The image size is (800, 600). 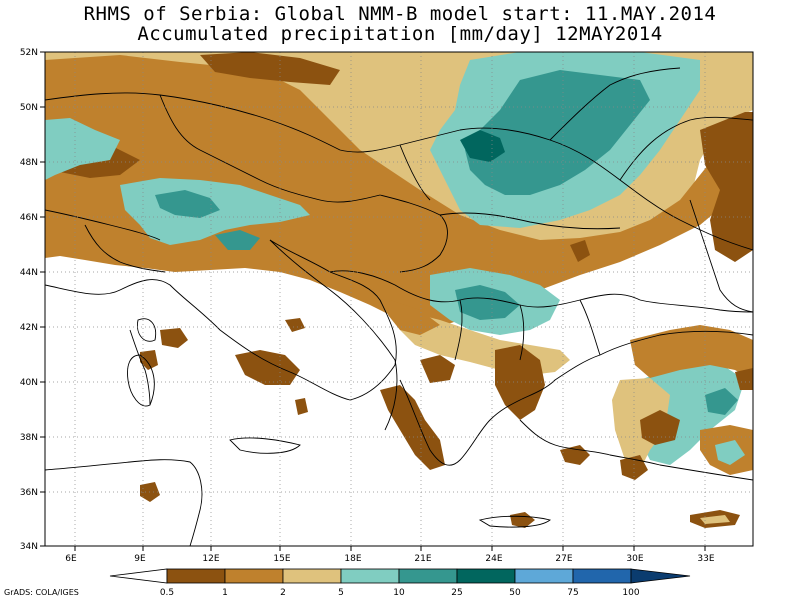 What do you see at coordinates (29, 328) in the screenshot?
I see `lat-label: 42N` at bounding box center [29, 328].